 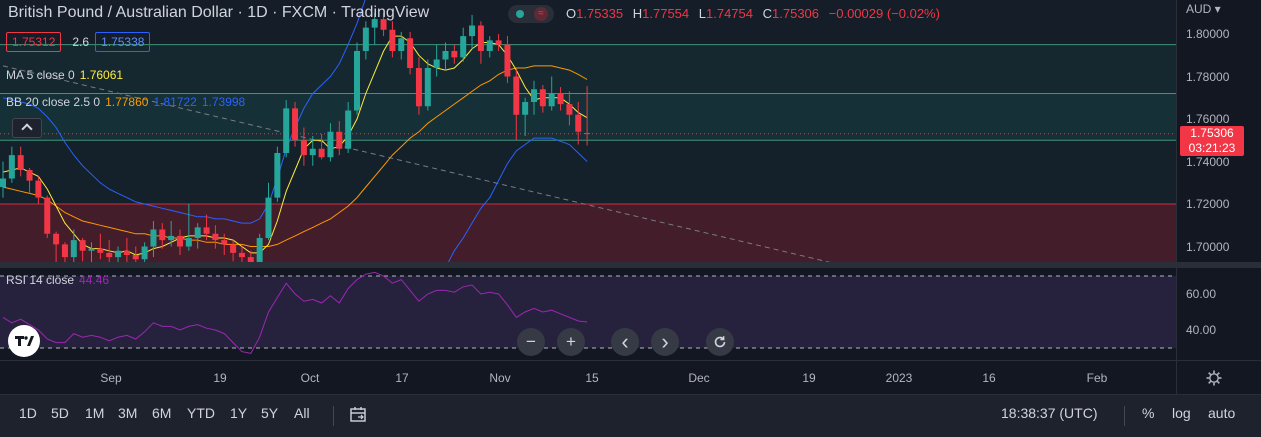 I want to click on time-label: Feb, so click(x=1097, y=378).